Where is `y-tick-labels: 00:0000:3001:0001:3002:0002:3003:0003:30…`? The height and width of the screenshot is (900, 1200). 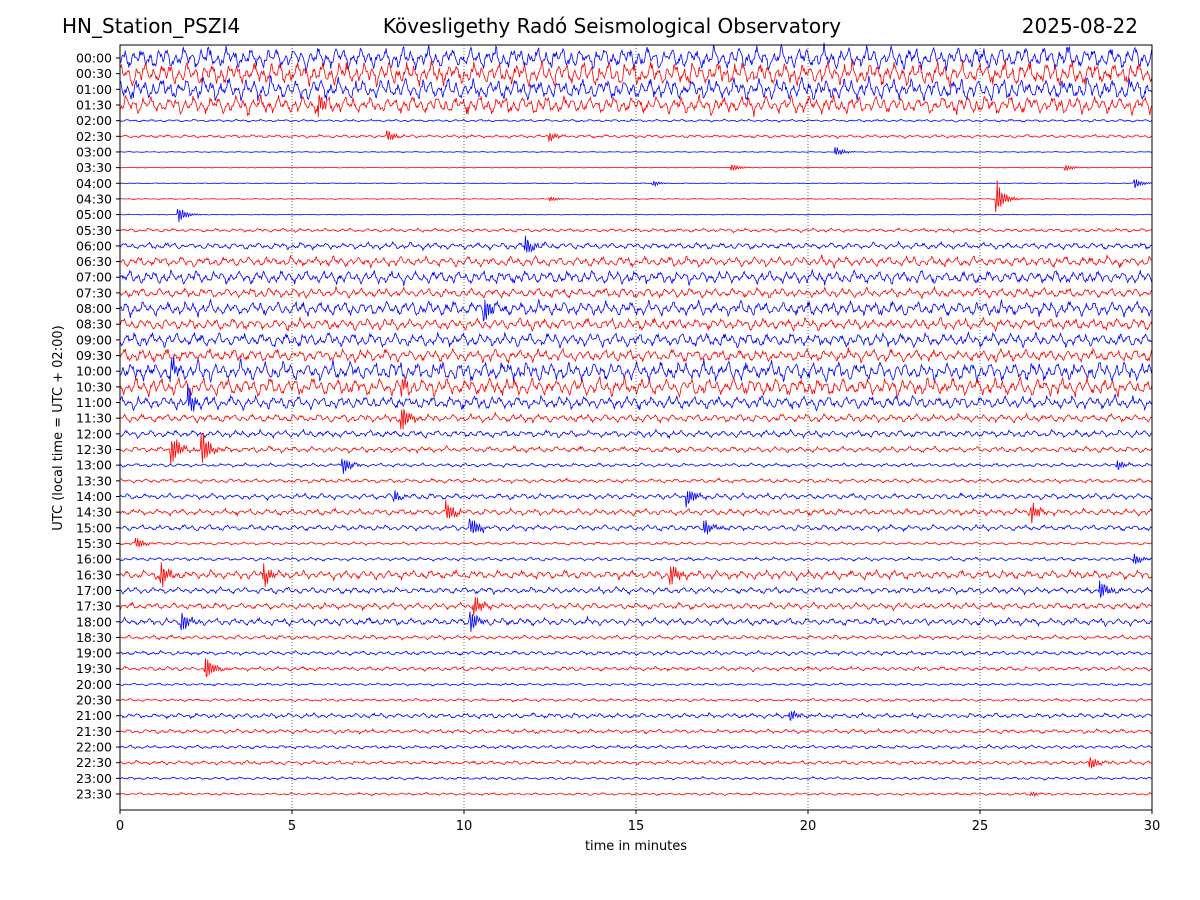 y-tick-labels: 00:0000:3001:0001:3002:0002:3003:0003:30… is located at coordinates (98, 426).